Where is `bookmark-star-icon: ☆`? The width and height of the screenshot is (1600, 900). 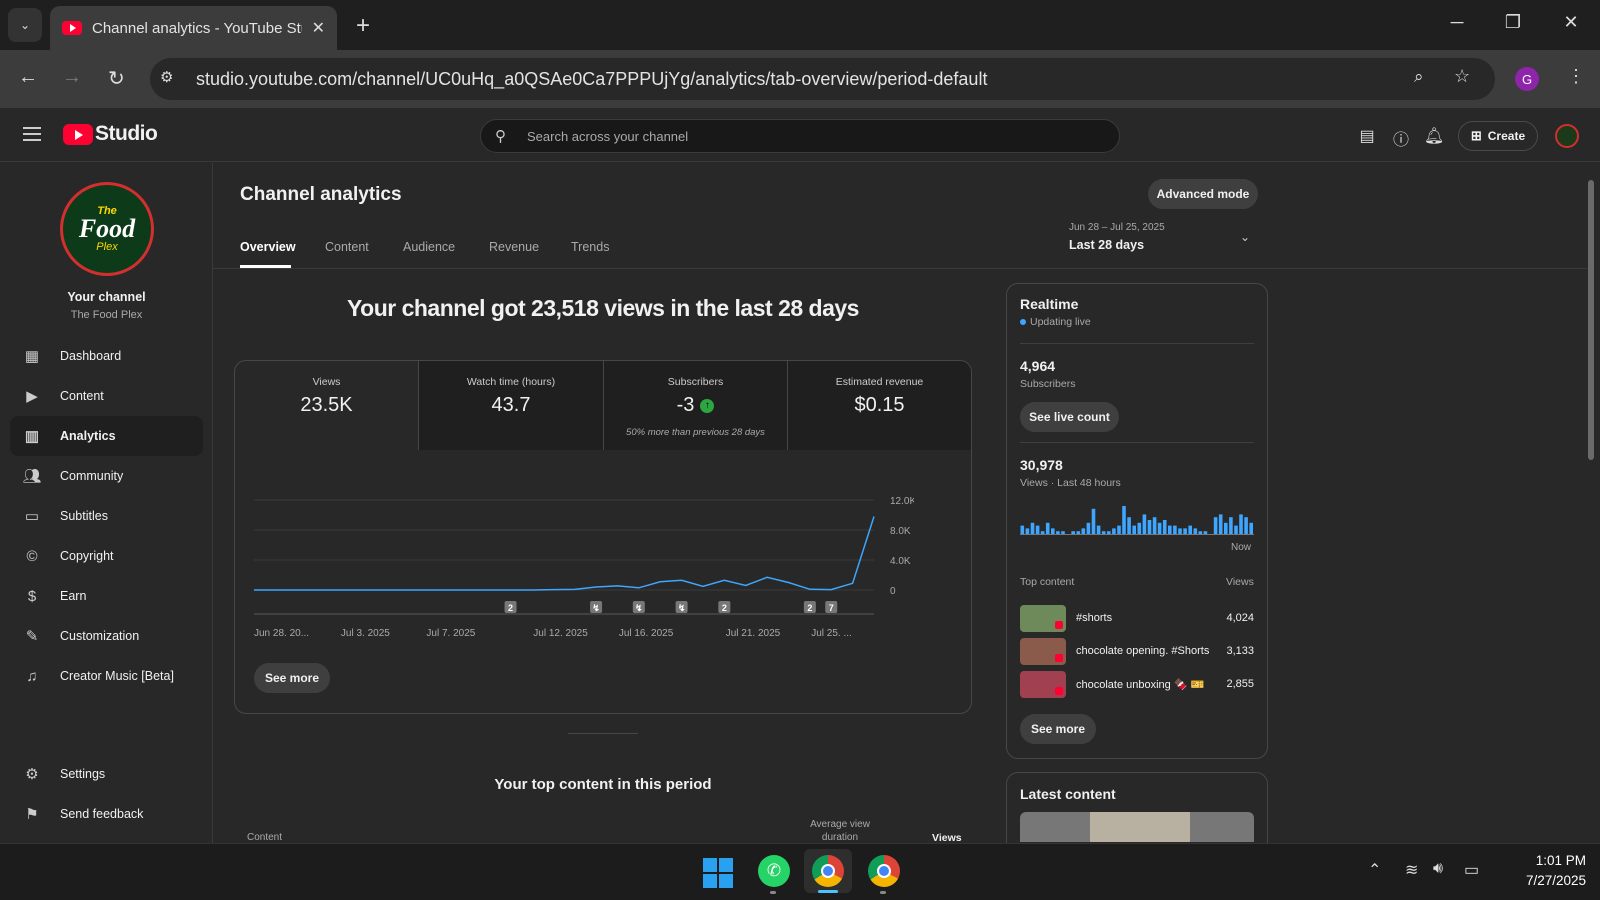
bookmark-star-icon: ☆ is located at coordinates (1462, 76).